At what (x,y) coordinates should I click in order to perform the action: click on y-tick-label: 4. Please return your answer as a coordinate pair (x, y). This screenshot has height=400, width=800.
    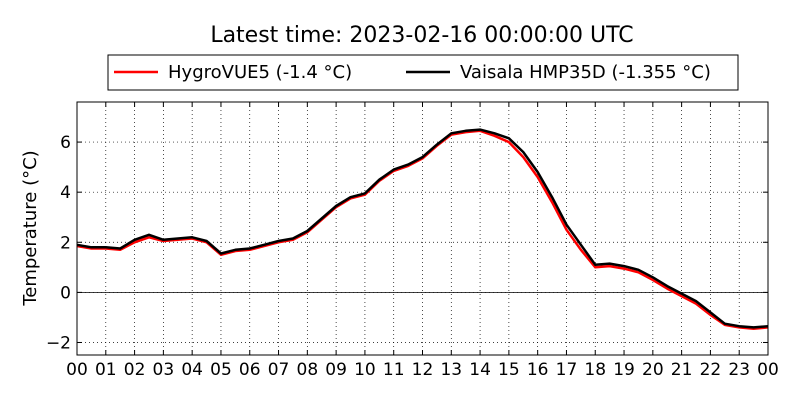
    Looking at the image, I should click on (65, 193).